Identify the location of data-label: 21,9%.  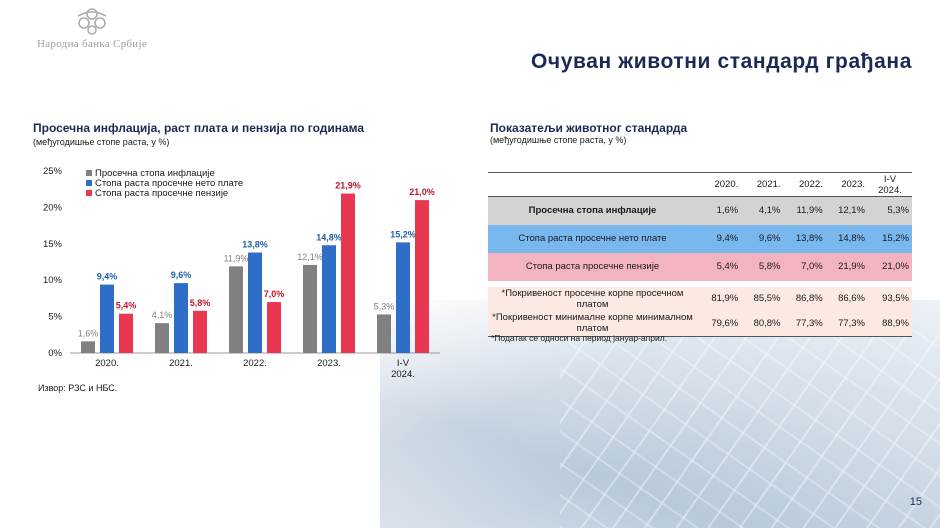
(348, 186).